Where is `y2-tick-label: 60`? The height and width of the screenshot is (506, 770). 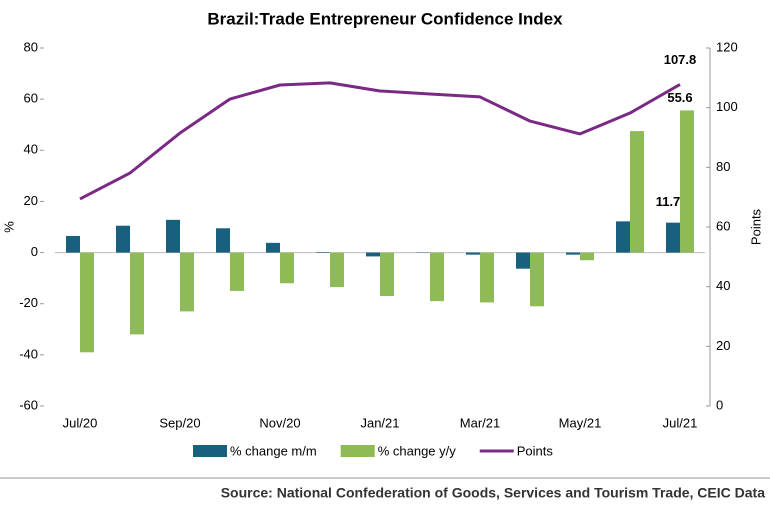
y2-tick-label: 60 is located at coordinates (723, 225).